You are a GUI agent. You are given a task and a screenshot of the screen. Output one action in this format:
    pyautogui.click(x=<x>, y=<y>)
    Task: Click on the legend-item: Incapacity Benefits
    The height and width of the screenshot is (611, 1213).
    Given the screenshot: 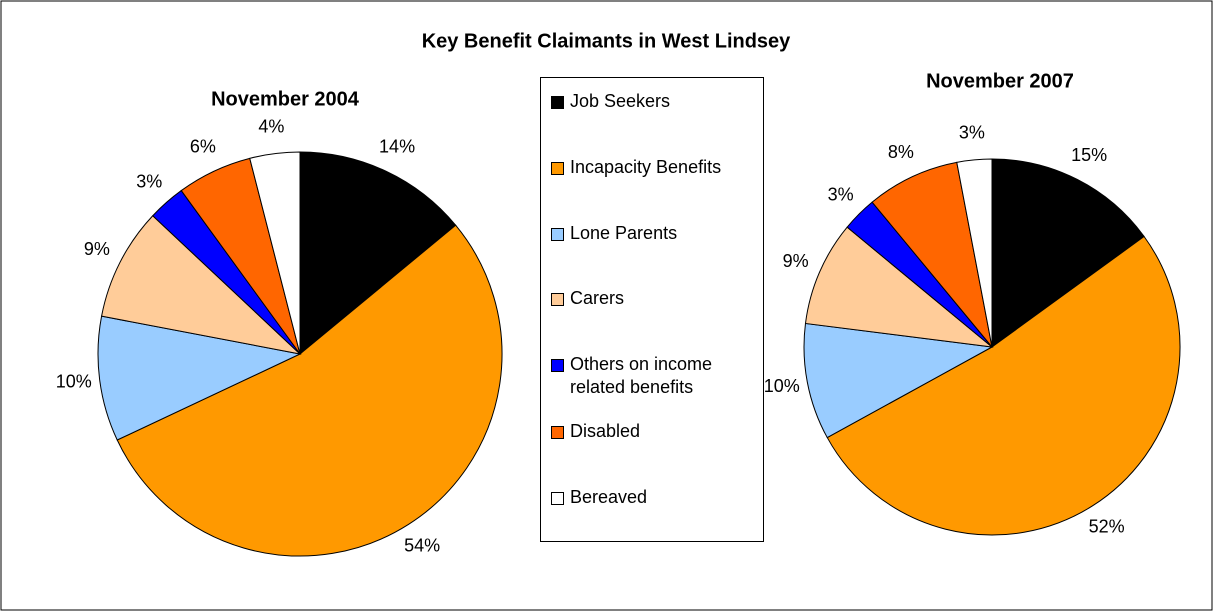 What is the action you would take?
    pyautogui.click(x=656, y=167)
    